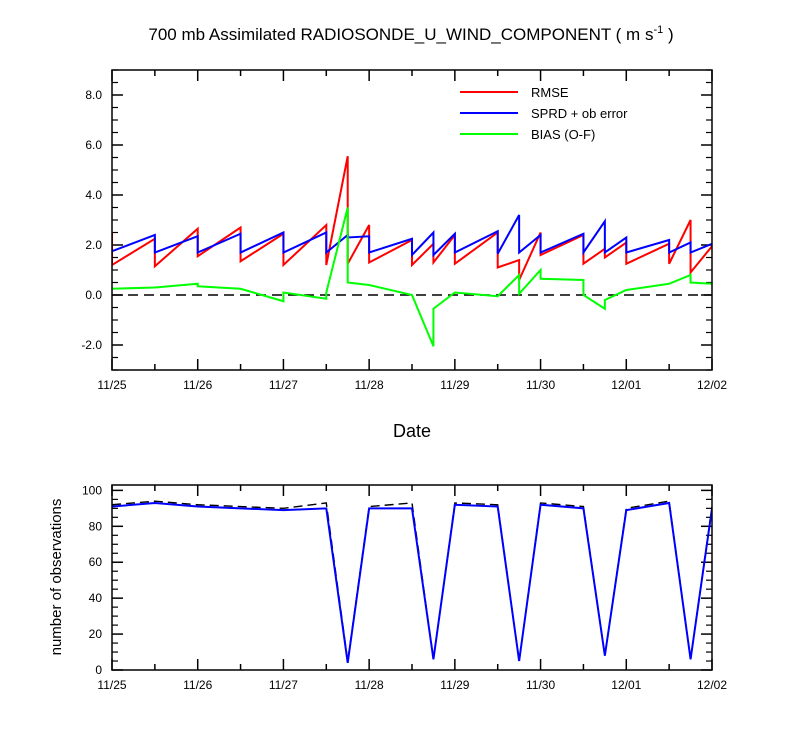 This screenshot has height=750, width=800. I want to click on bottom-y-tick-label: 60, so click(96, 562).